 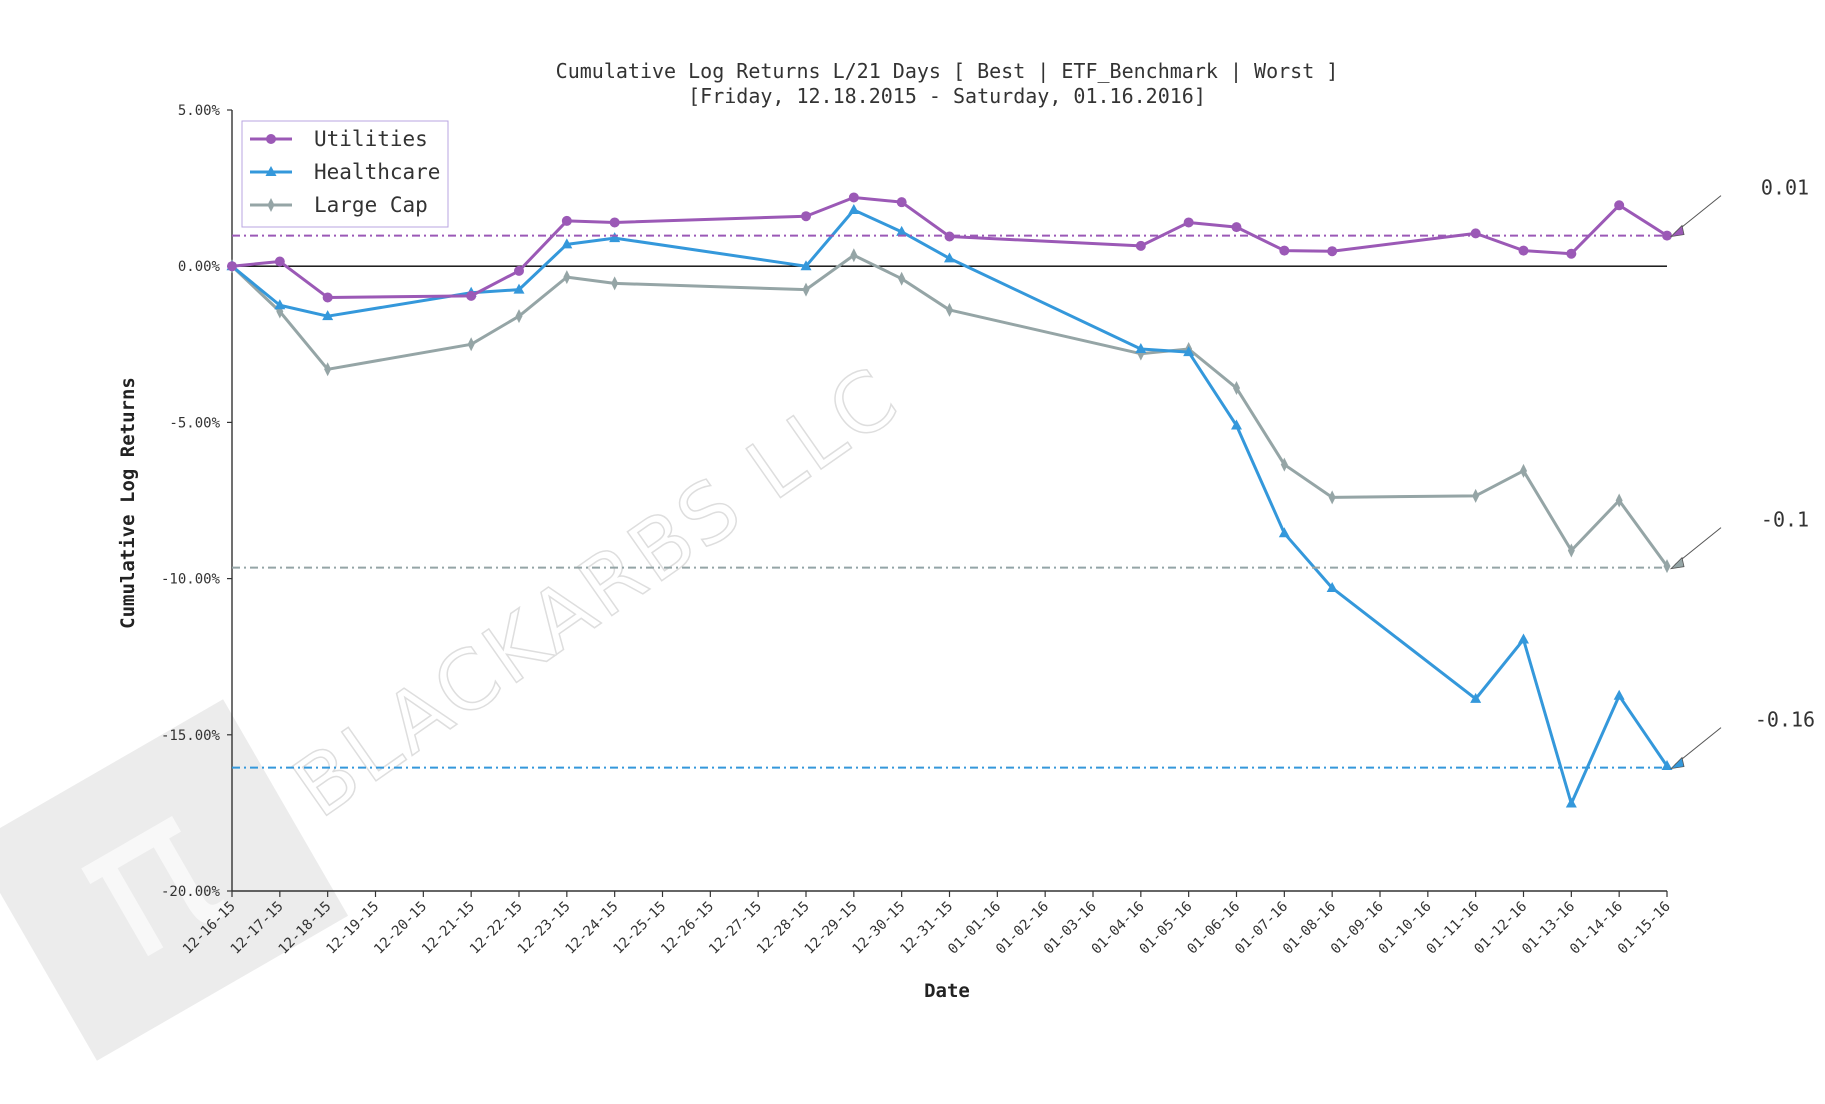 I want to click on y-tick-label: -10.00%, so click(x=191, y=580).